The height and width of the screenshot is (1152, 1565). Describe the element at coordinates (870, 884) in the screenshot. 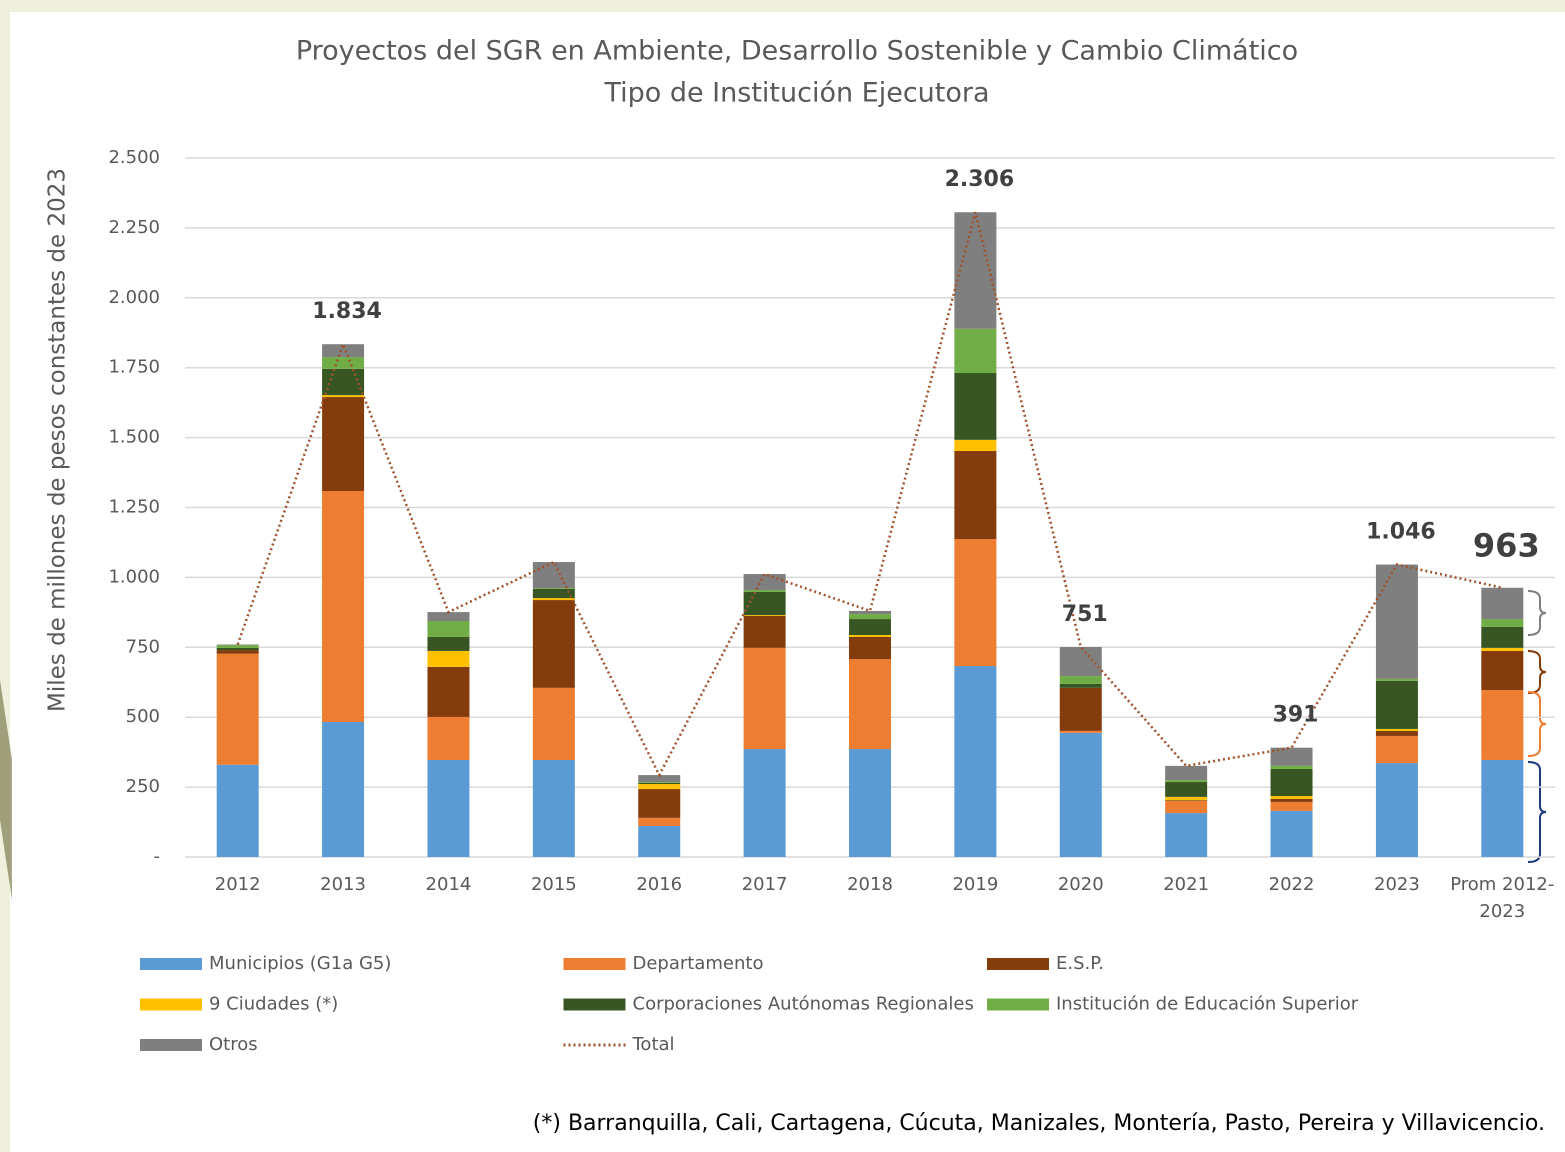

I see `x-tick-label: 2018` at that location.